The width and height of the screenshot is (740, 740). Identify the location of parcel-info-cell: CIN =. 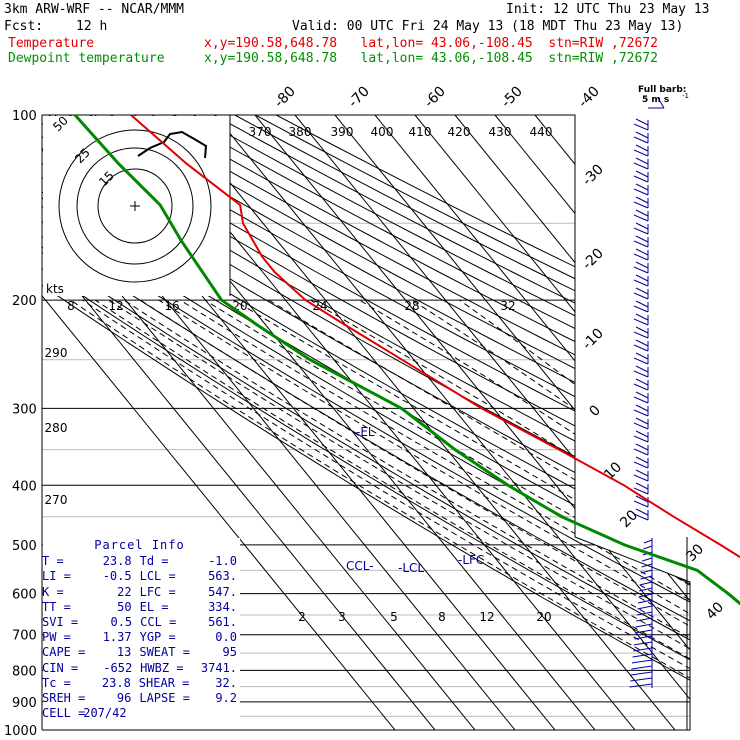
(60, 667).